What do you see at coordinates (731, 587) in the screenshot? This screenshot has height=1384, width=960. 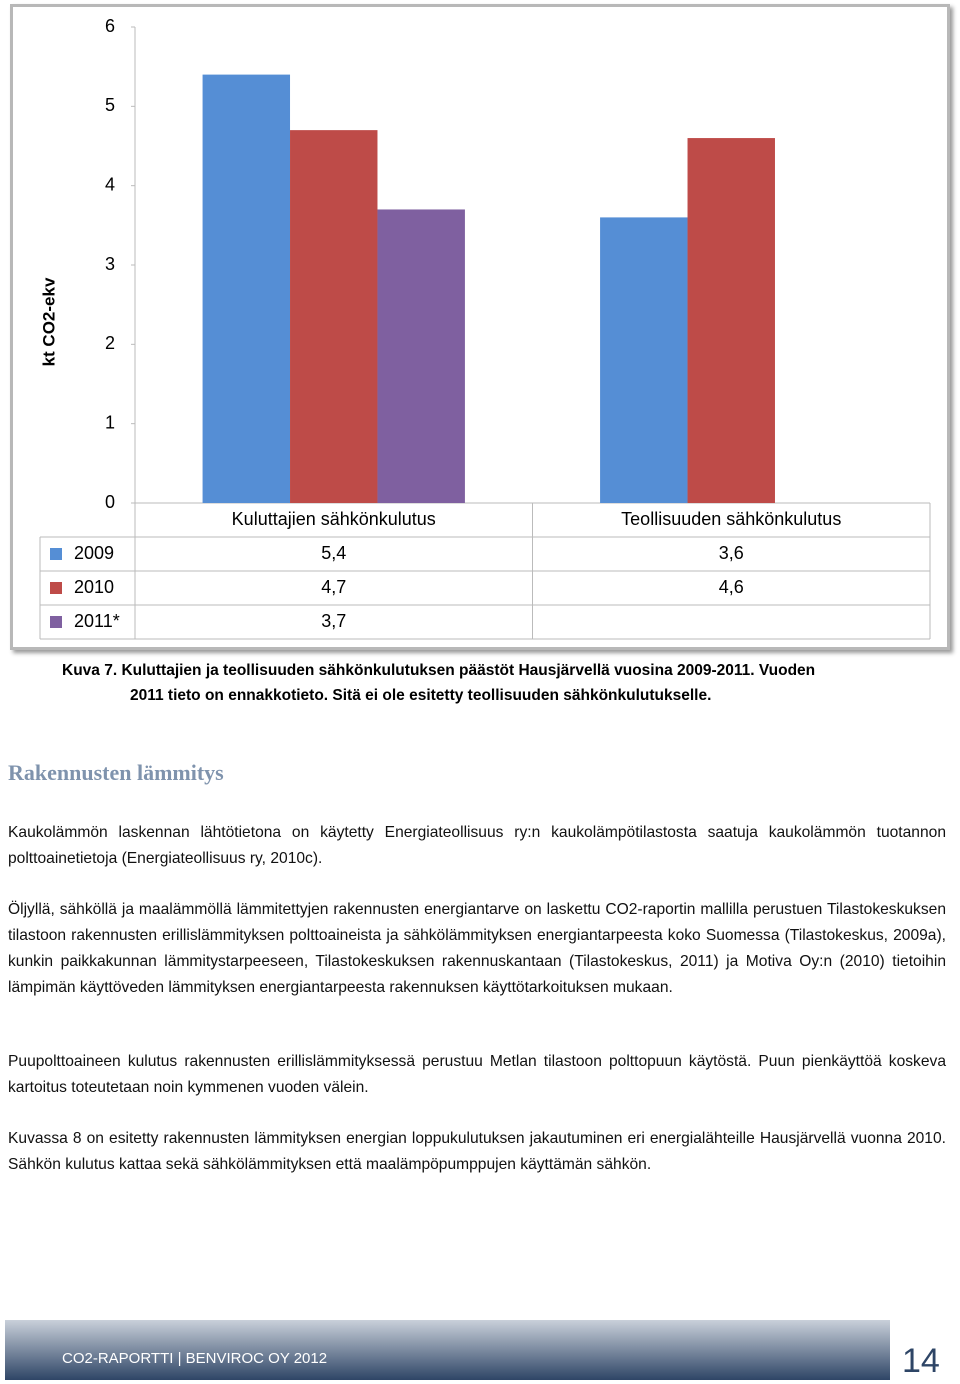 I see `table-value: 4,6` at bounding box center [731, 587].